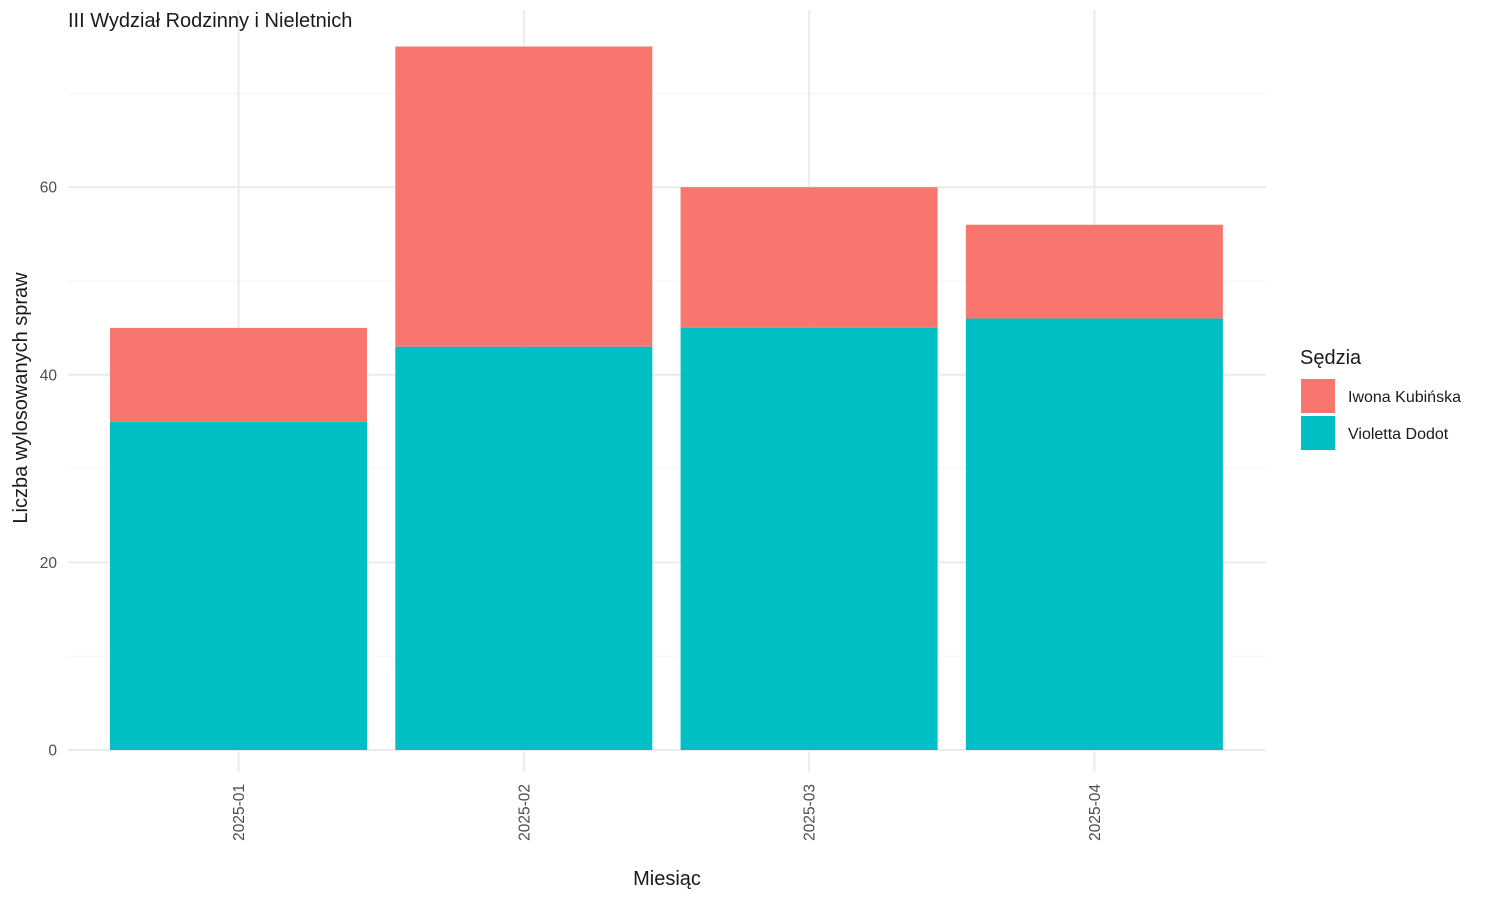  I want to click on legend-title: Sędzia, so click(1331, 358).